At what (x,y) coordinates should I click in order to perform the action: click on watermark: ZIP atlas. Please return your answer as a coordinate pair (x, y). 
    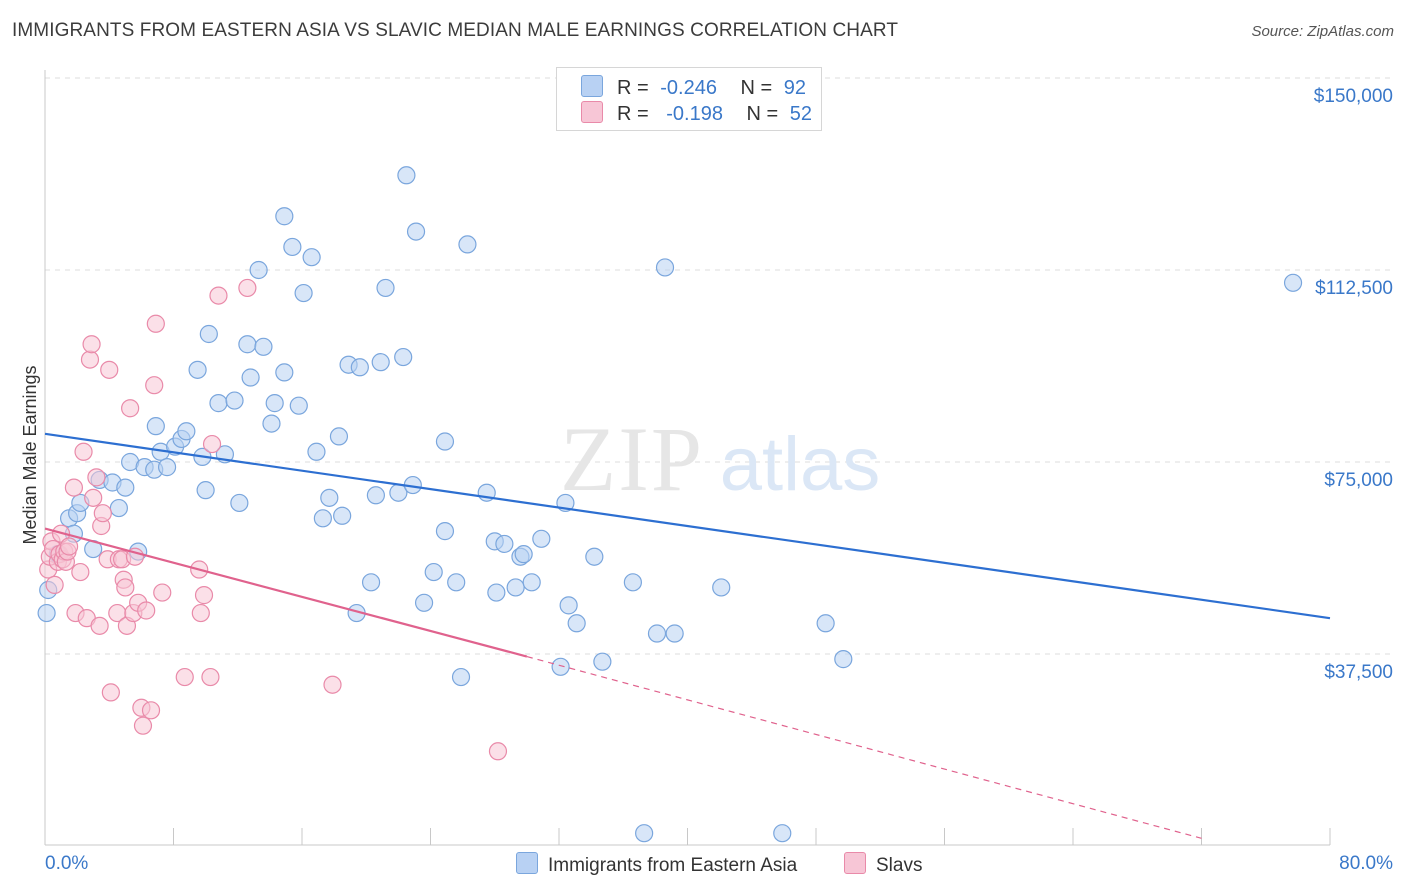
    Looking at the image, I should click on (720, 459).